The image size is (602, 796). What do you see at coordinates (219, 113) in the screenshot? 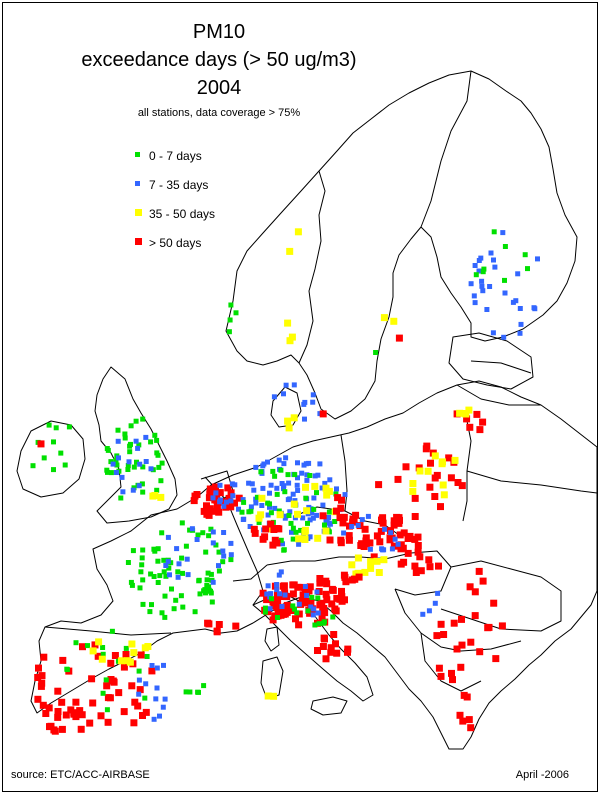
I see `subtitle: all stations, data coverage > 75%` at bounding box center [219, 113].